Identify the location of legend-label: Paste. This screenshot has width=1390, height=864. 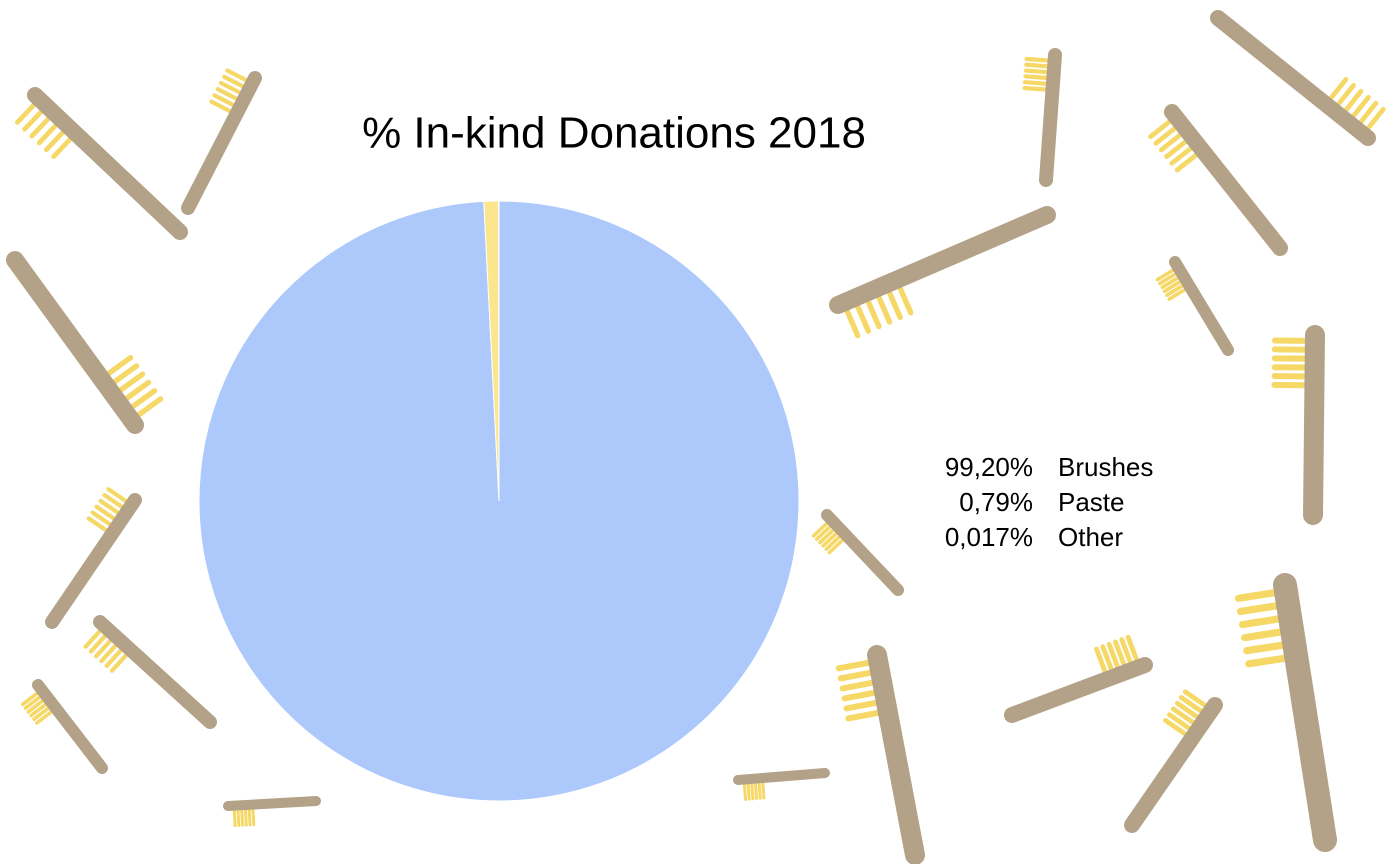
(1091, 502).